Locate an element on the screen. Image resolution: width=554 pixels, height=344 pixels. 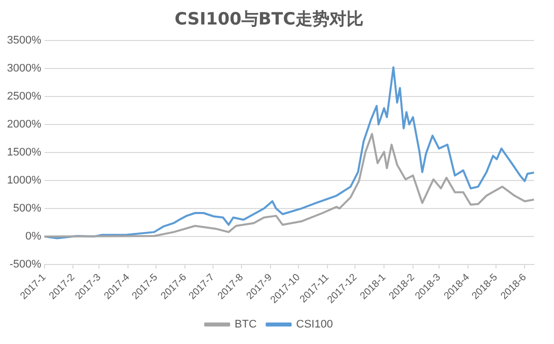
y-tick-label: 500% is located at coordinates (27, 208).